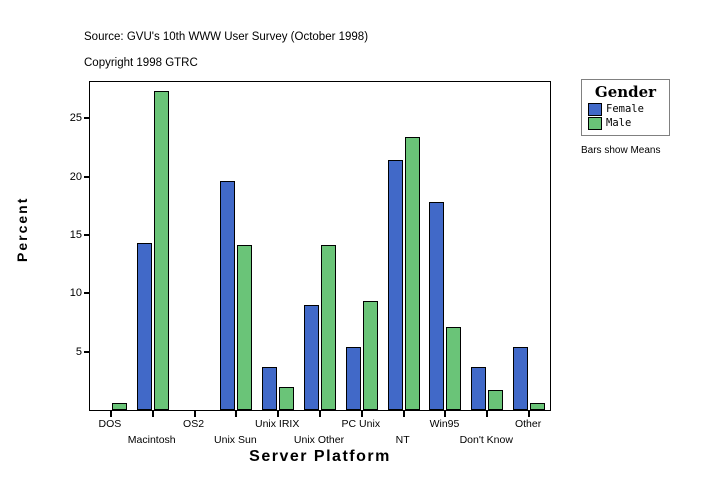  What do you see at coordinates (75, 118) in the screenshot?
I see `y-axis-tick-label: 25` at bounding box center [75, 118].